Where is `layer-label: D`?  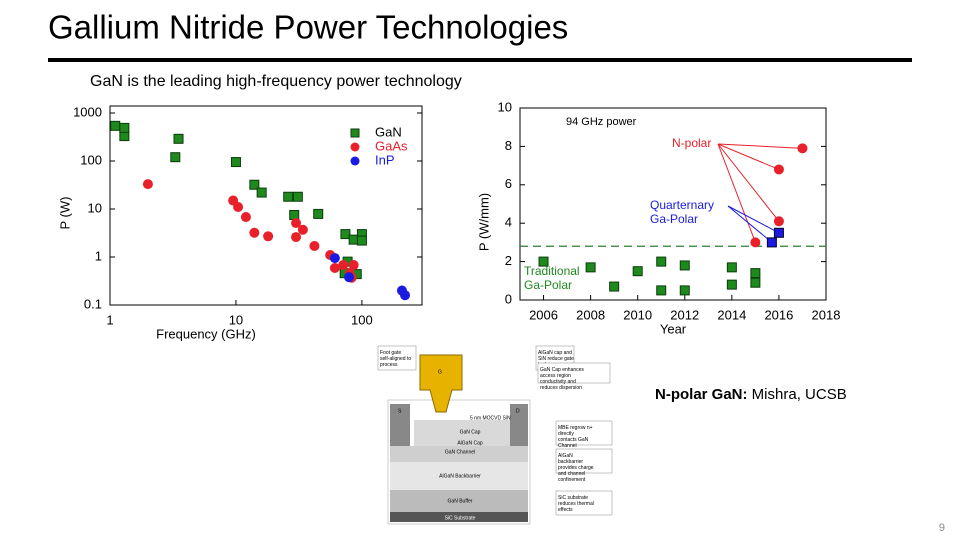 layer-label: D is located at coordinates (518, 411).